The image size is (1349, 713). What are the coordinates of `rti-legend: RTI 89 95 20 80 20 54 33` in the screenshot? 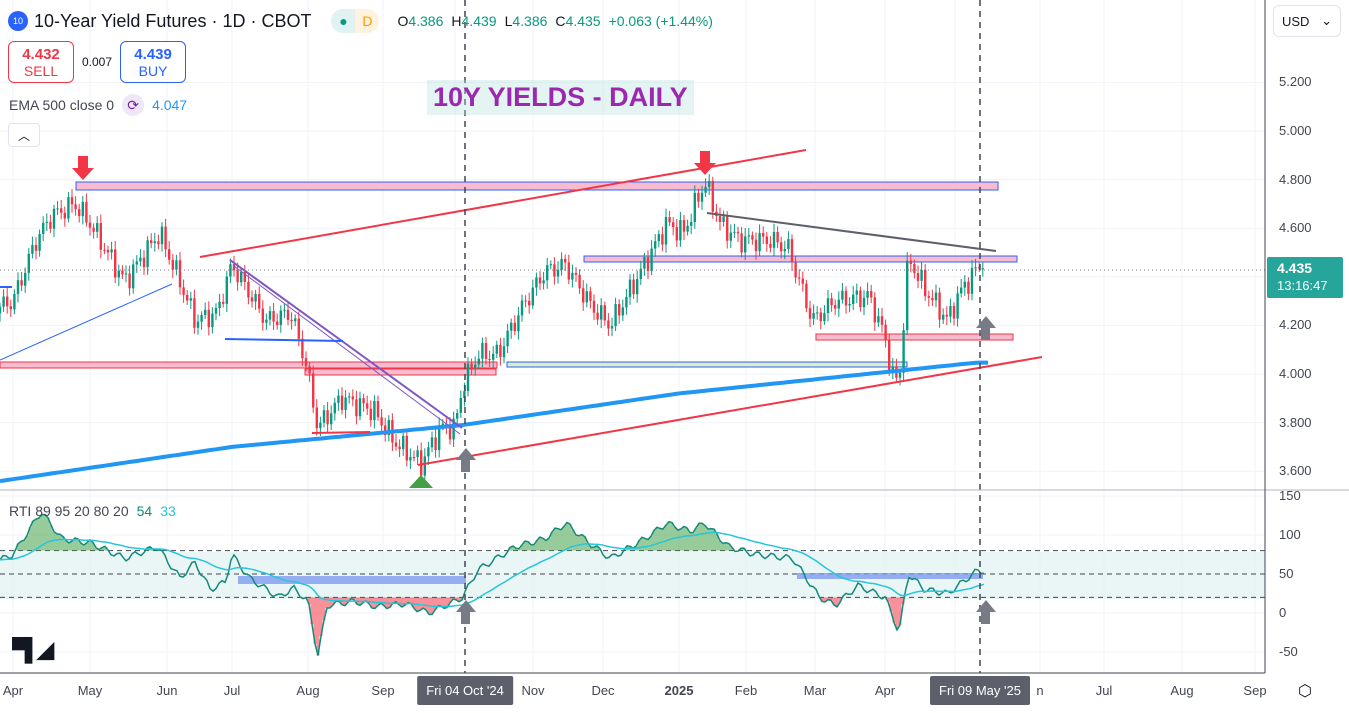 It's located at (92, 511).